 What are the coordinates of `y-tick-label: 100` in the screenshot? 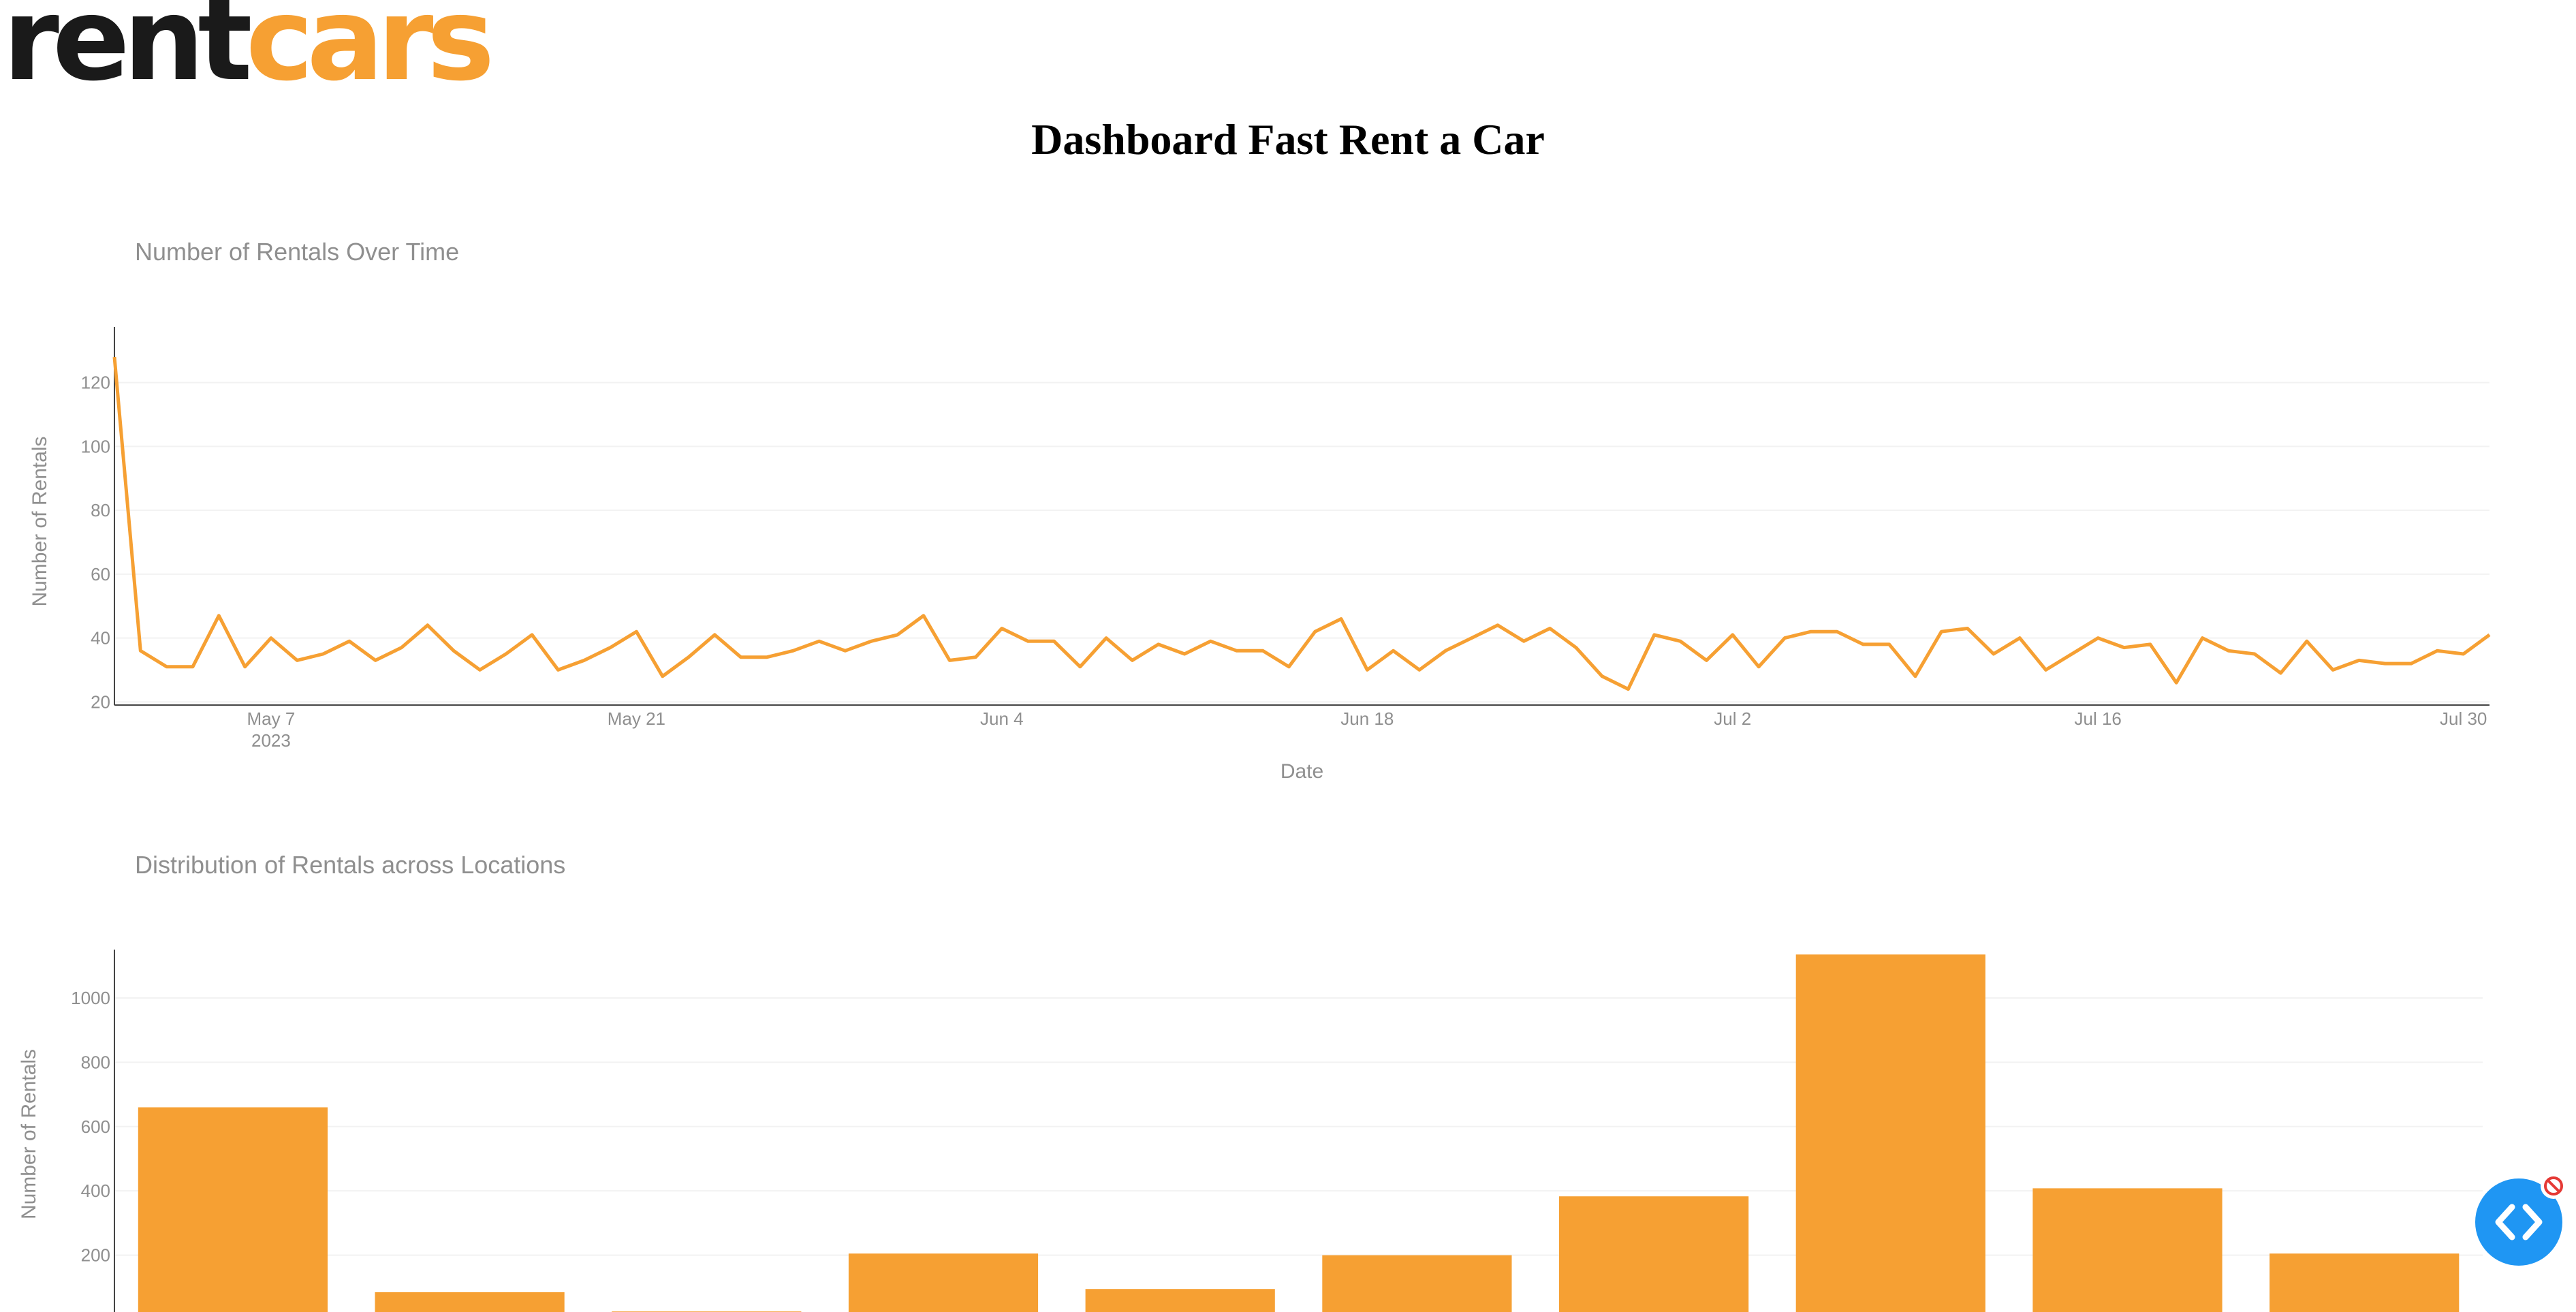 It's located at (95, 446).